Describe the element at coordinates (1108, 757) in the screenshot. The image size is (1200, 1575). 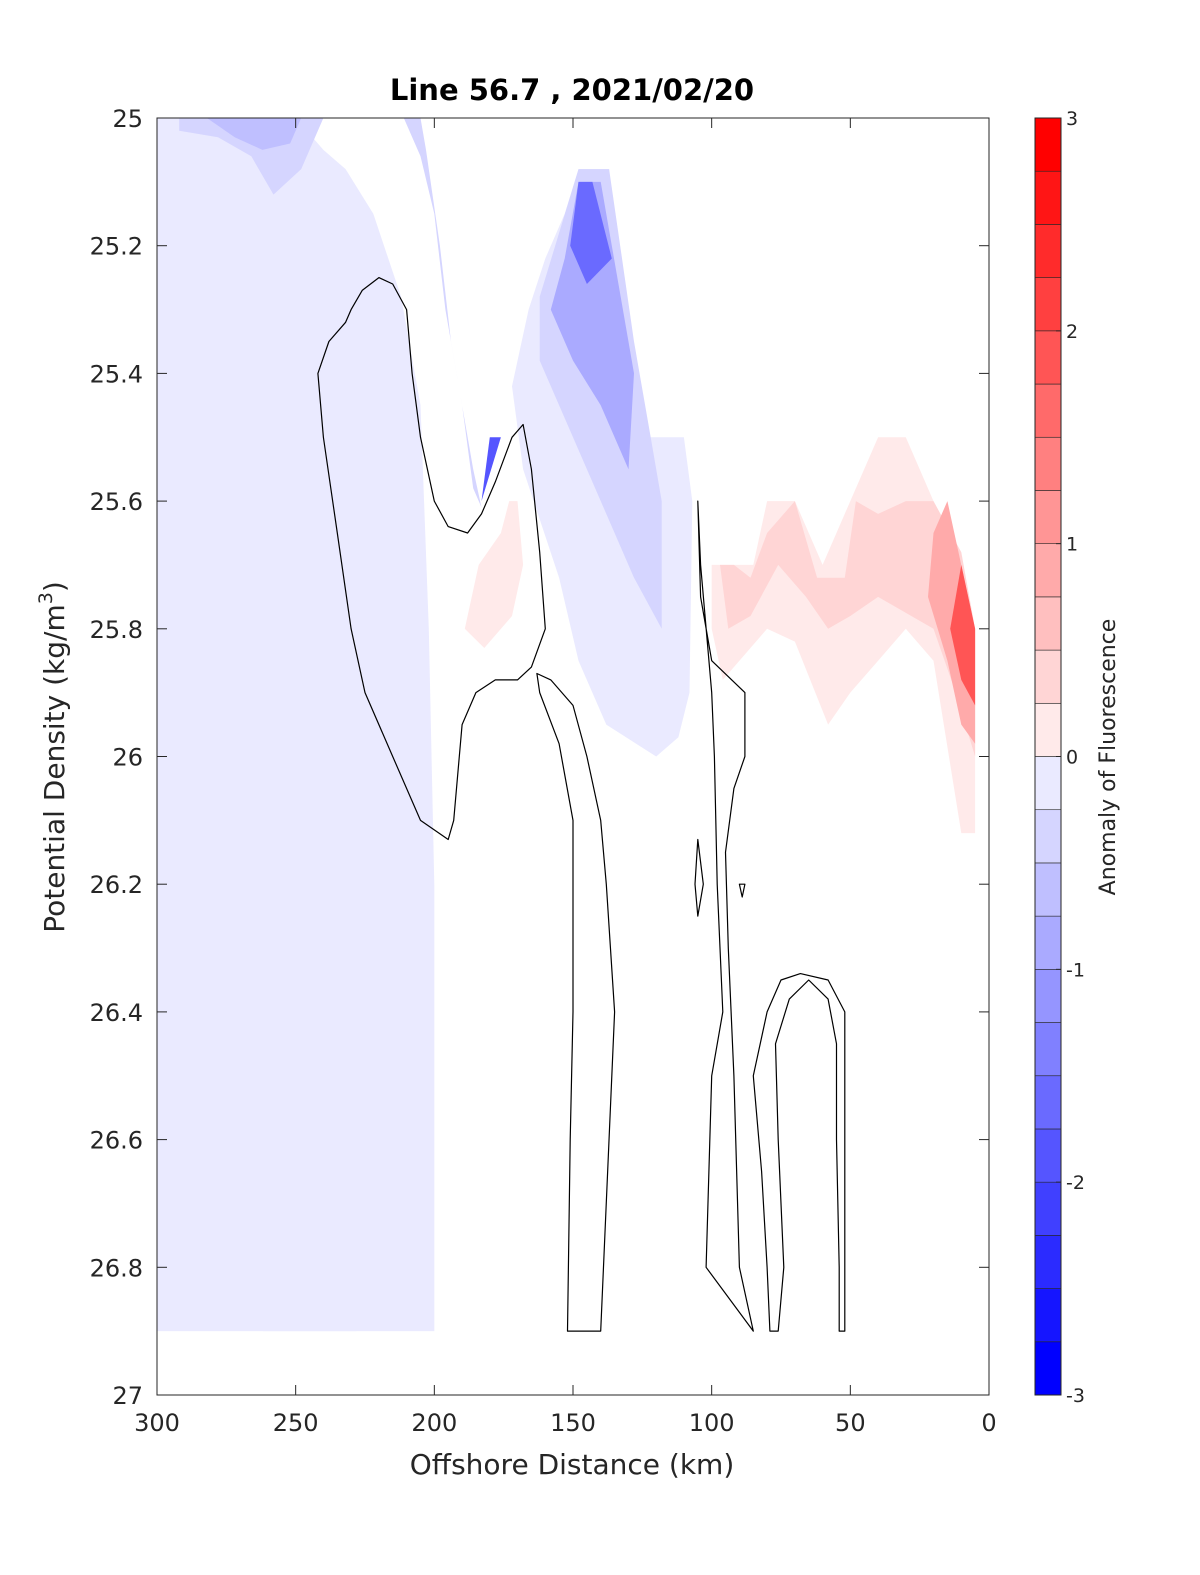
I see `colorbar-label: Anomaly of Fluorescence` at that location.